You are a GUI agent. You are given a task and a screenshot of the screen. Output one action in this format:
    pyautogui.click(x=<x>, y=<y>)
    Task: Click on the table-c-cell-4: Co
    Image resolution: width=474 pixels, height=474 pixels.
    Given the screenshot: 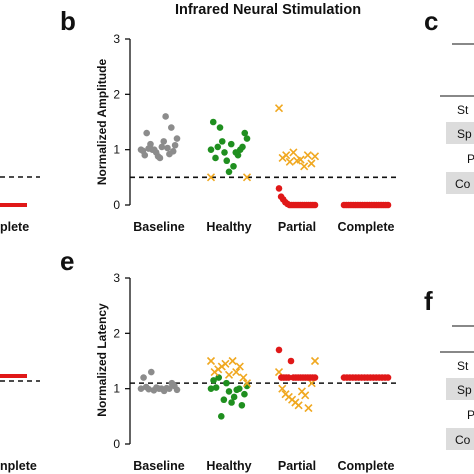 What is the action you would take?
    pyautogui.click(x=463, y=184)
    